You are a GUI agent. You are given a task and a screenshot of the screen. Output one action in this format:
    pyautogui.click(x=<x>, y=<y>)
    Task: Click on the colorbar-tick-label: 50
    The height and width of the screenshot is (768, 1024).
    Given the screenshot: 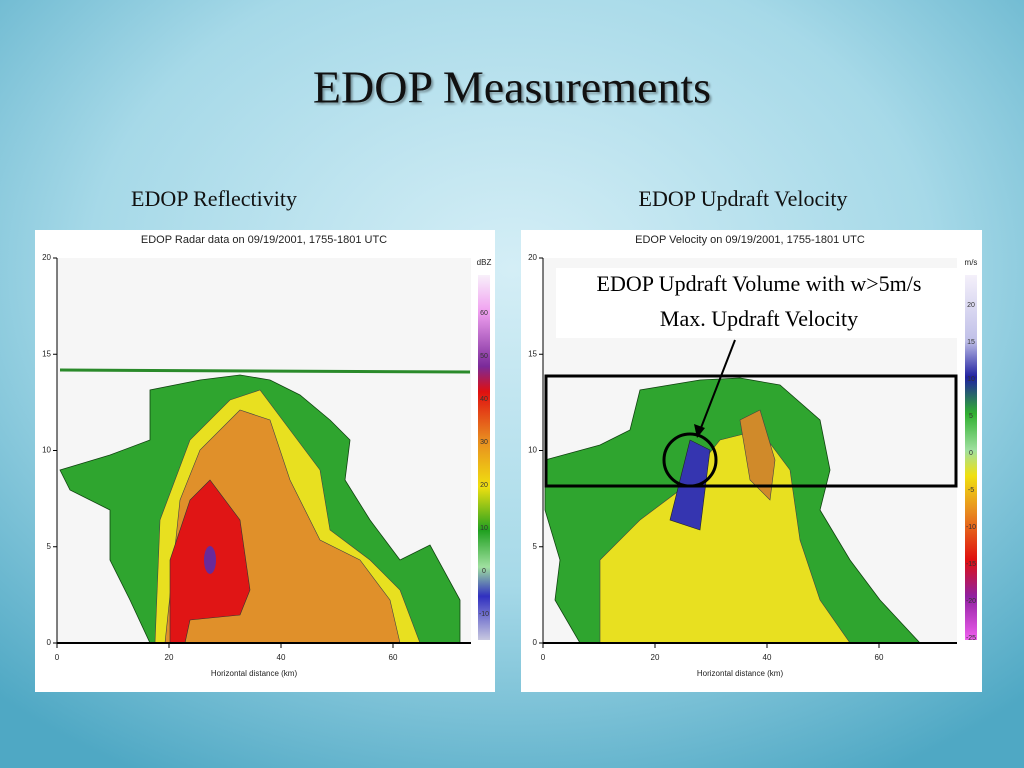 What is the action you would take?
    pyautogui.click(x=484, y=356)
    